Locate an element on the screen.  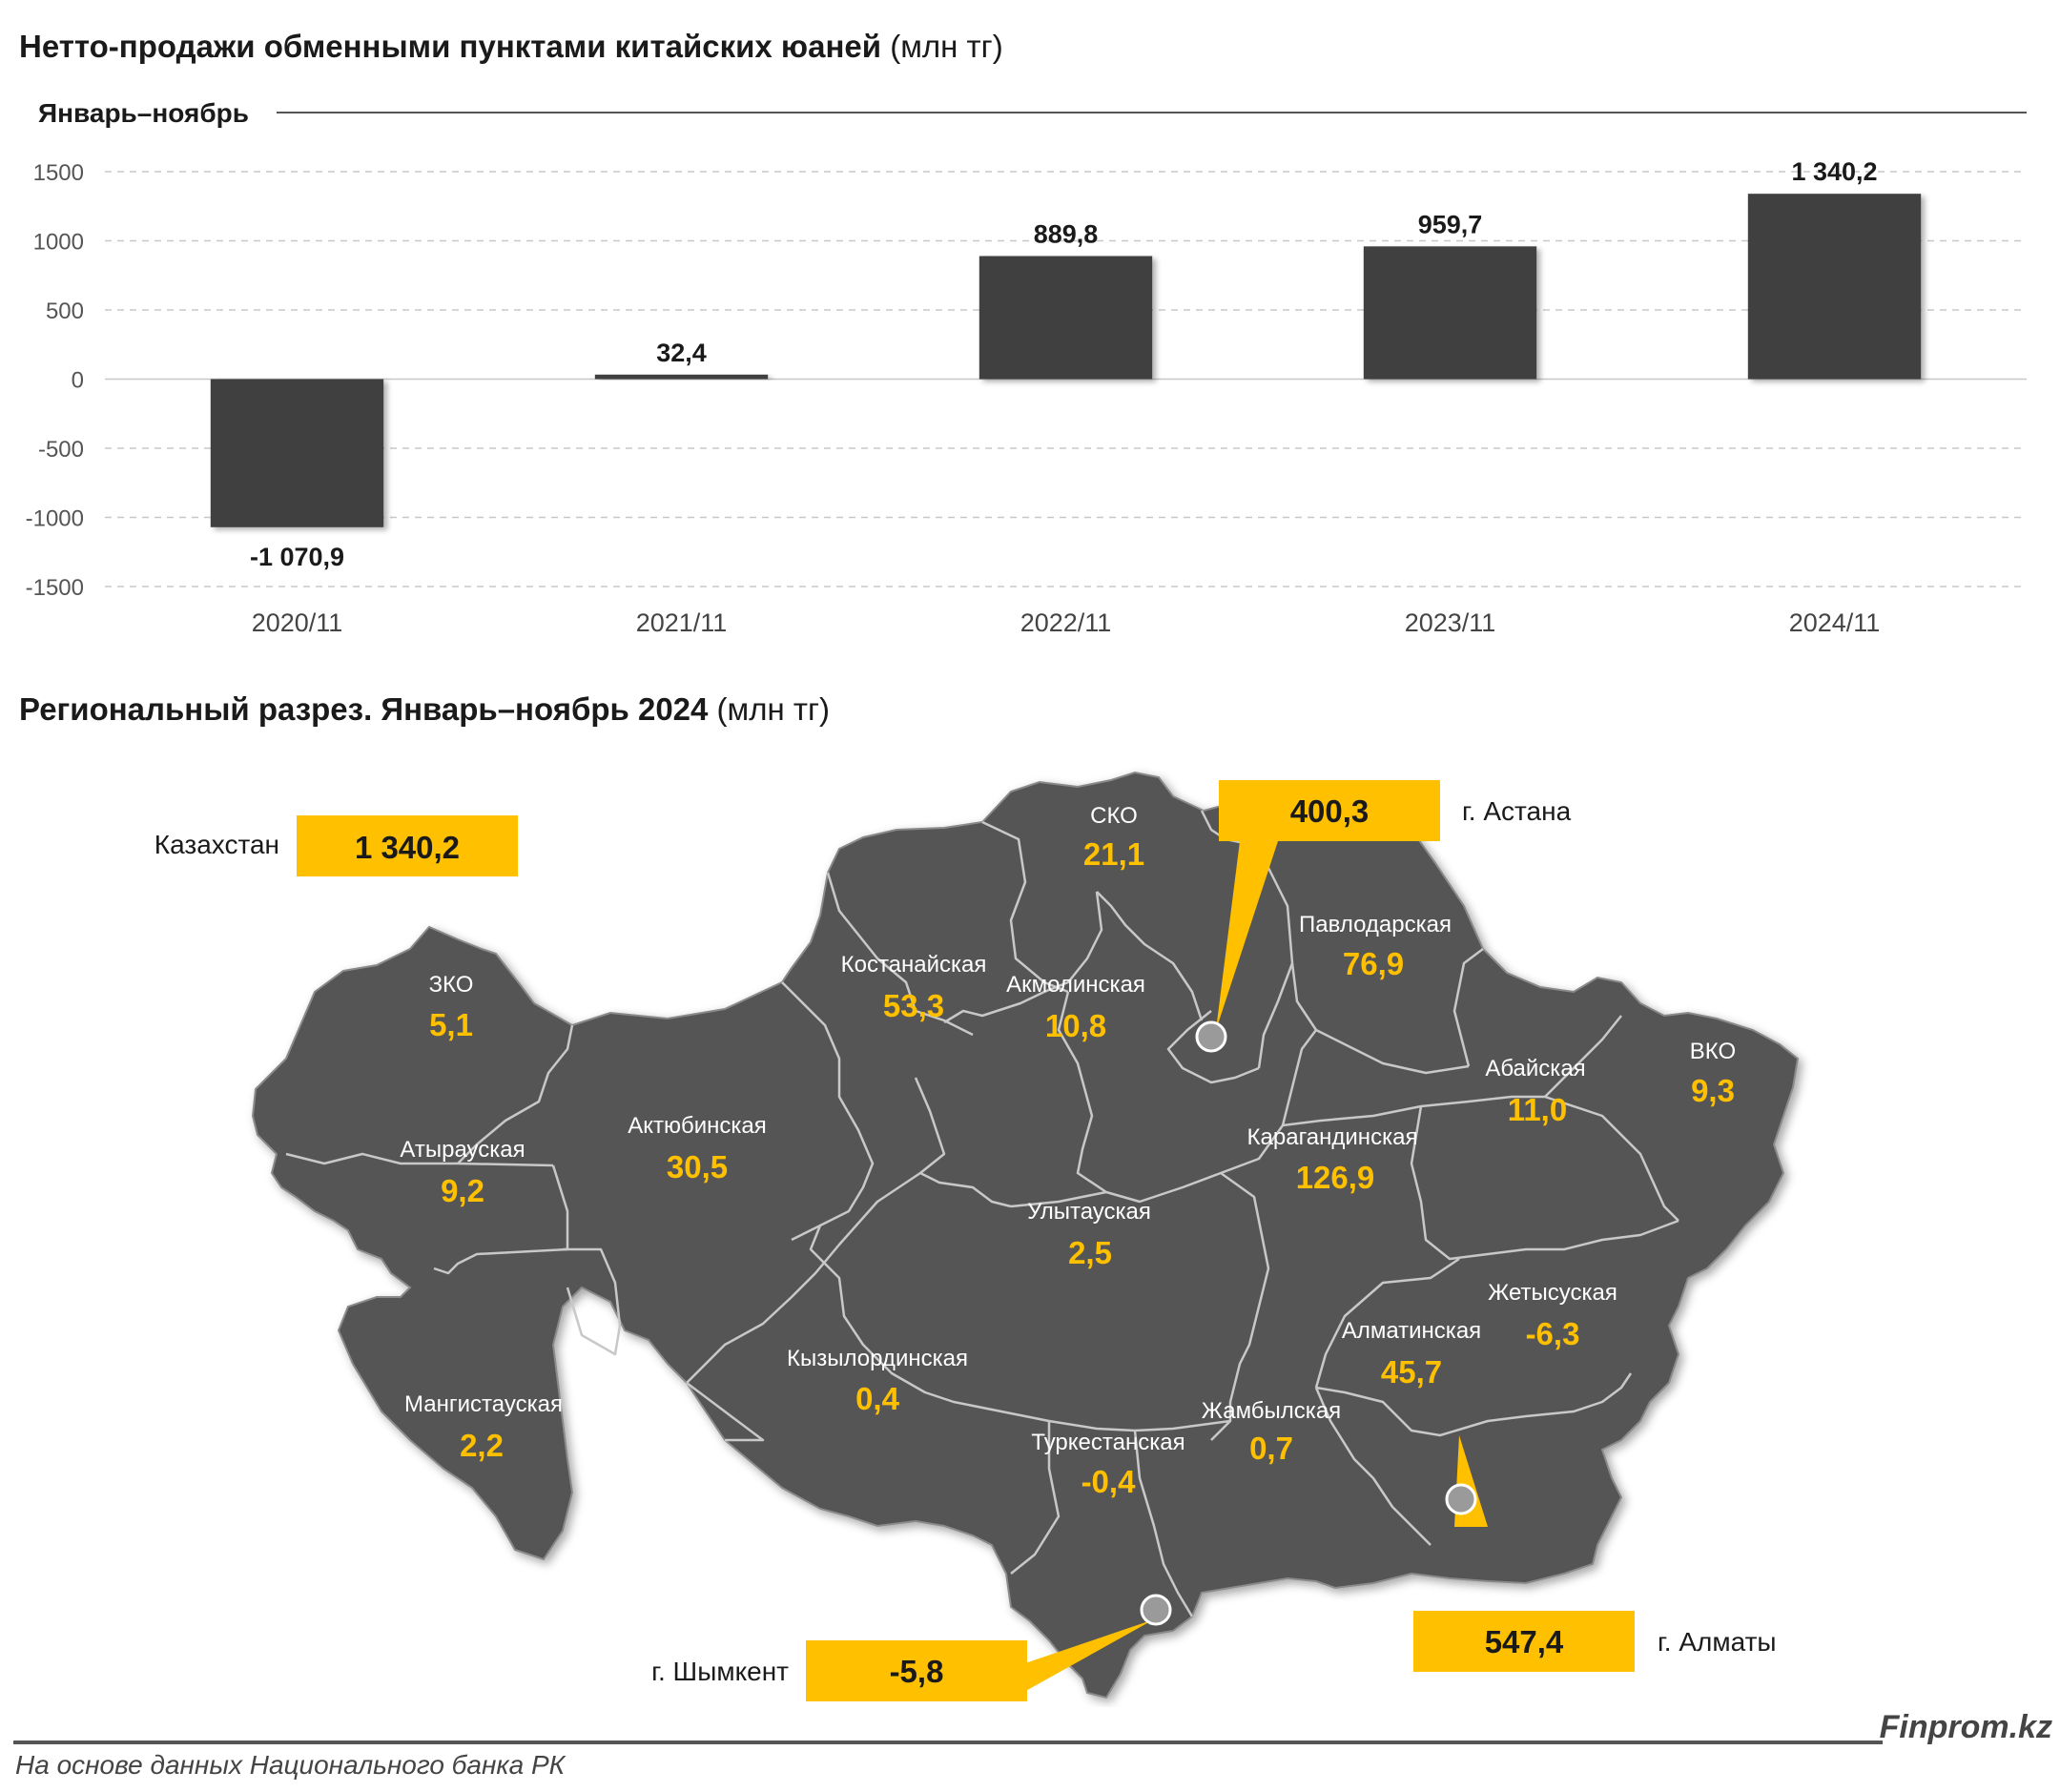
almaty-callout: 547,4 г. Алматы is located at coordinates (1595, 1641).